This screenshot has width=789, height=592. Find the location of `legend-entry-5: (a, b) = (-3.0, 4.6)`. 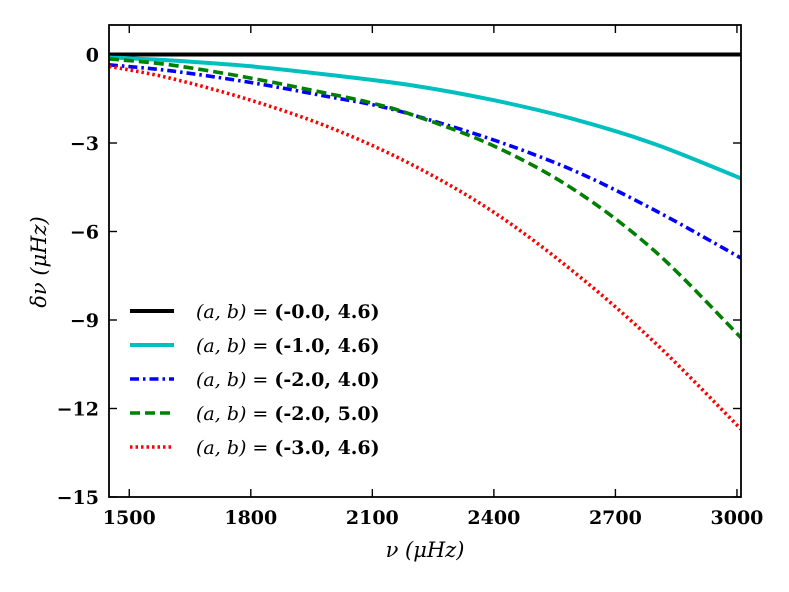

legend-entry-5: (a, b) = (-3.0, 4.6) is located at coordinates (288, 448).